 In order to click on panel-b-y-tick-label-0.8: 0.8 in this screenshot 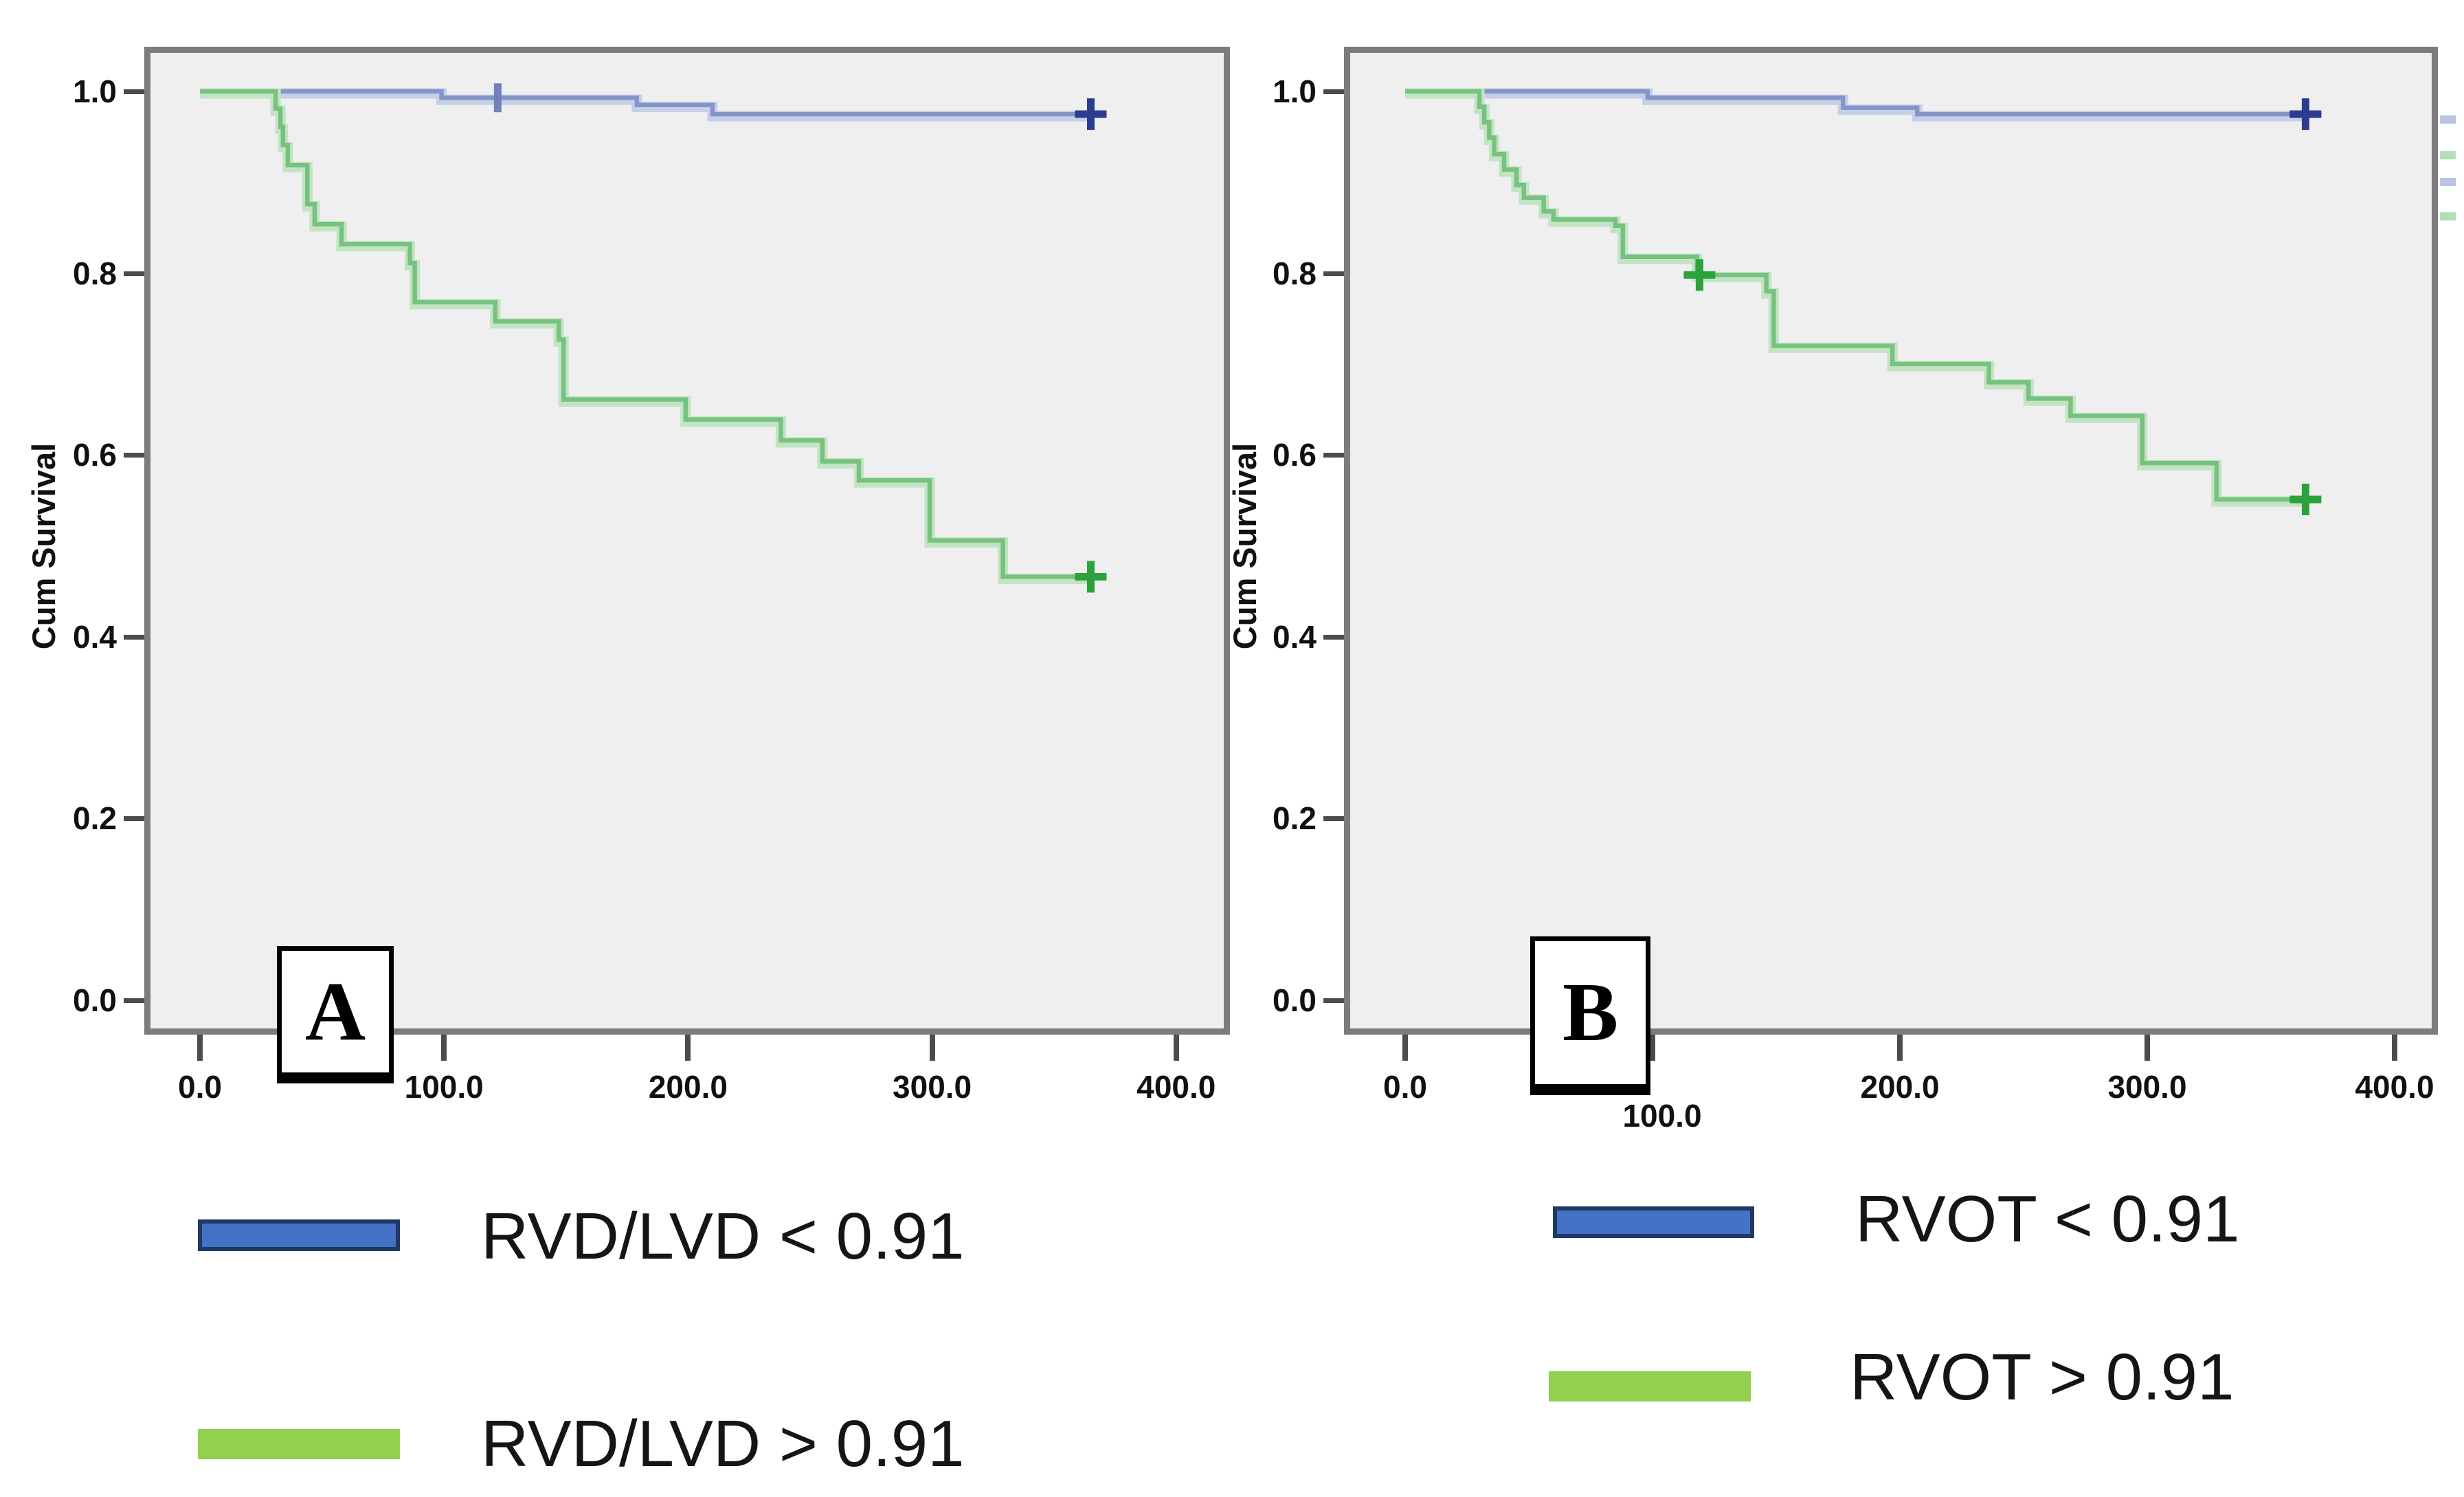, I will do `click(1295, 273)`.